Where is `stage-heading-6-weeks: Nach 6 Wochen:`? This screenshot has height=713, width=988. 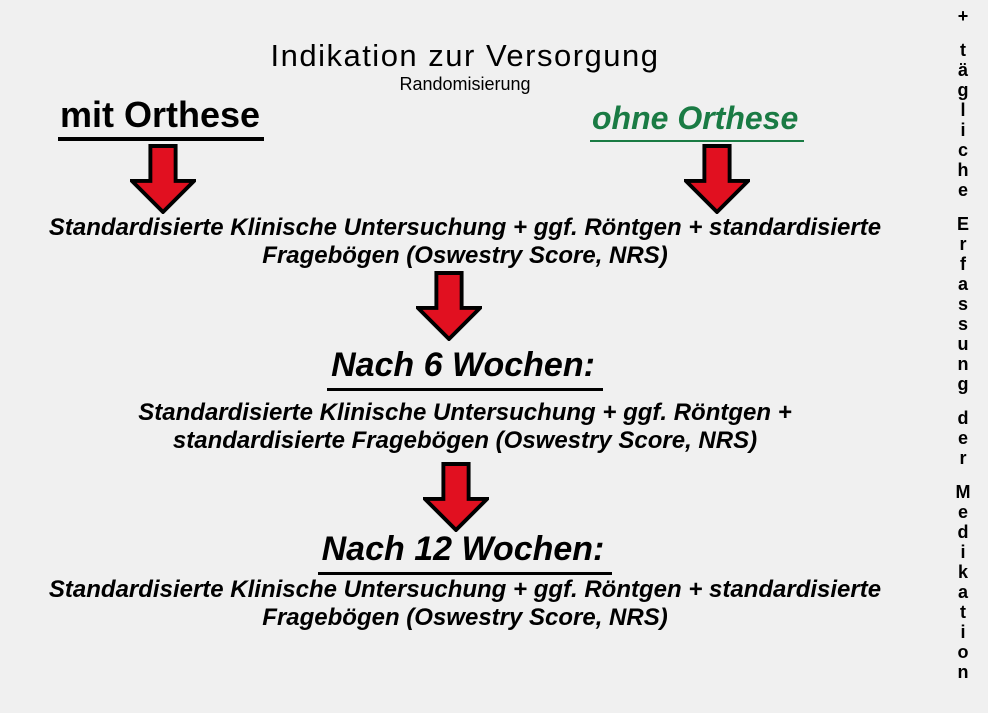
stage-heading-6-weeks: Nach 6 Wochen: is located at coordinates (465, 368).